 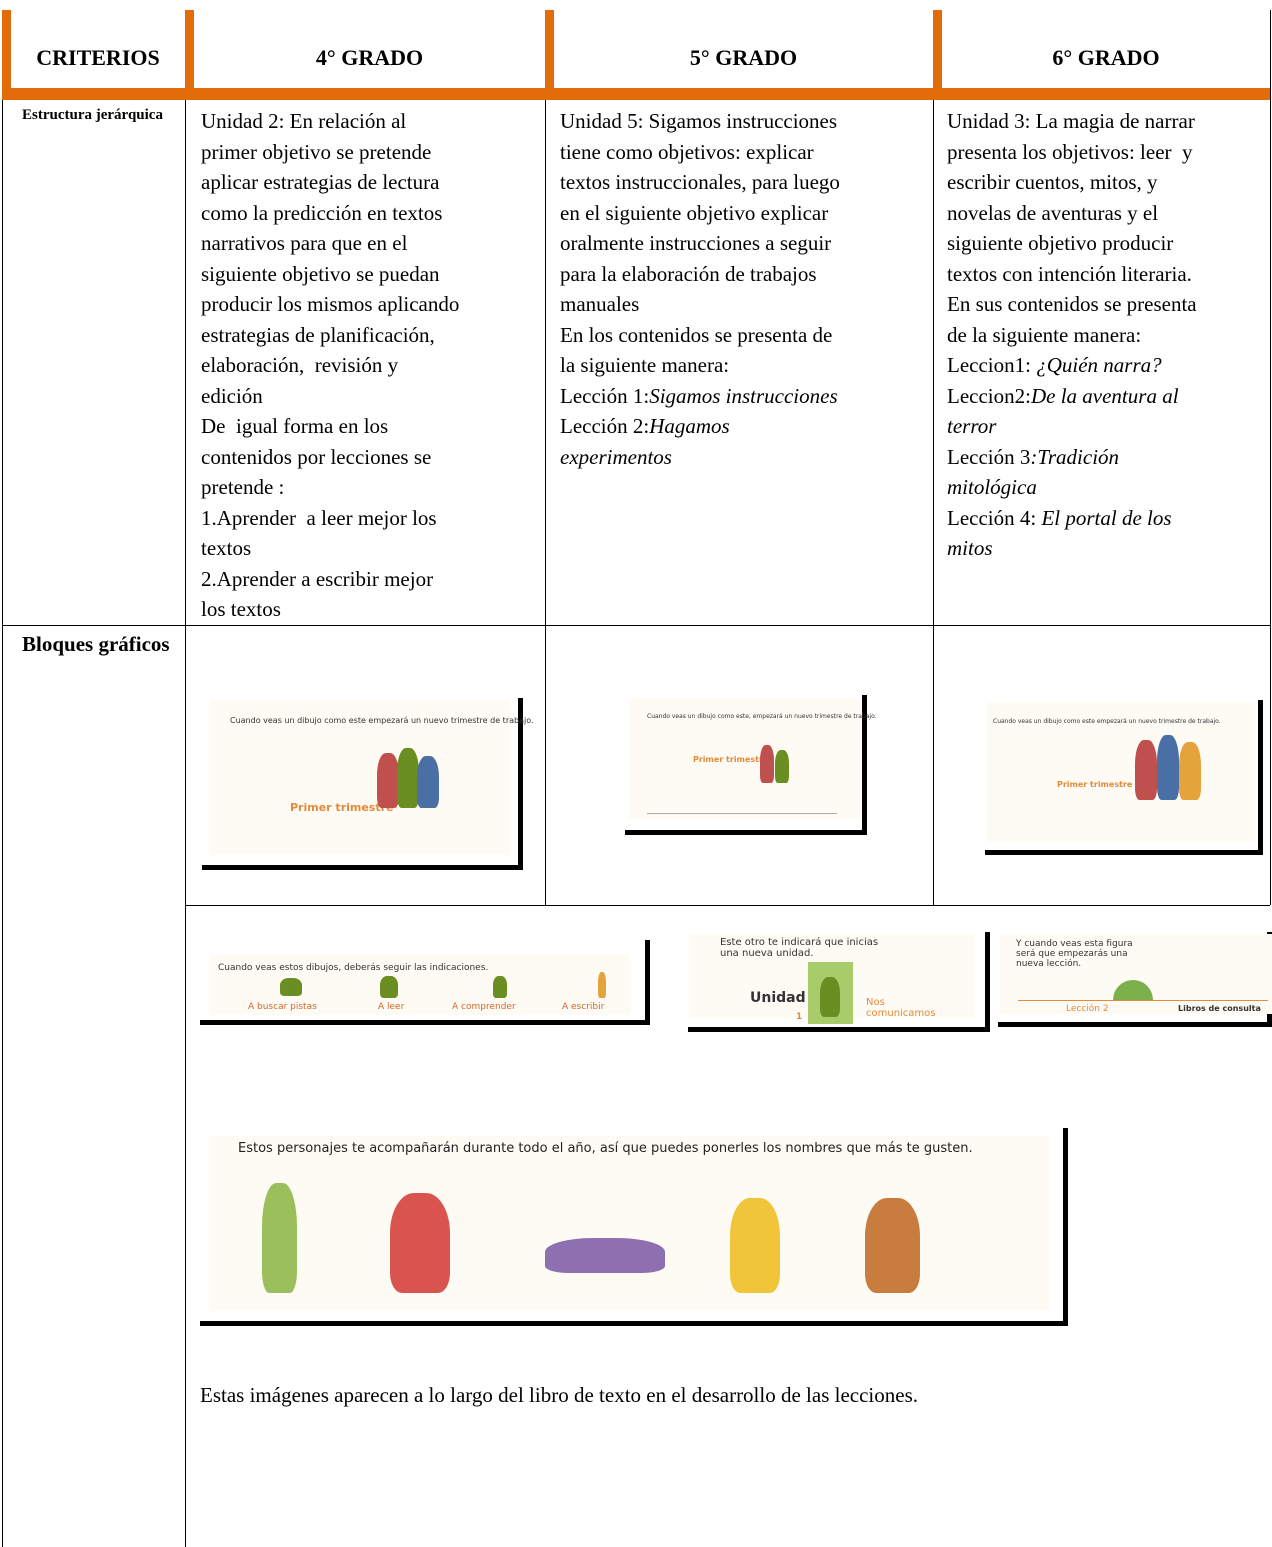 I want to click on text-line: mitológica, so click(x=1072, y=487).